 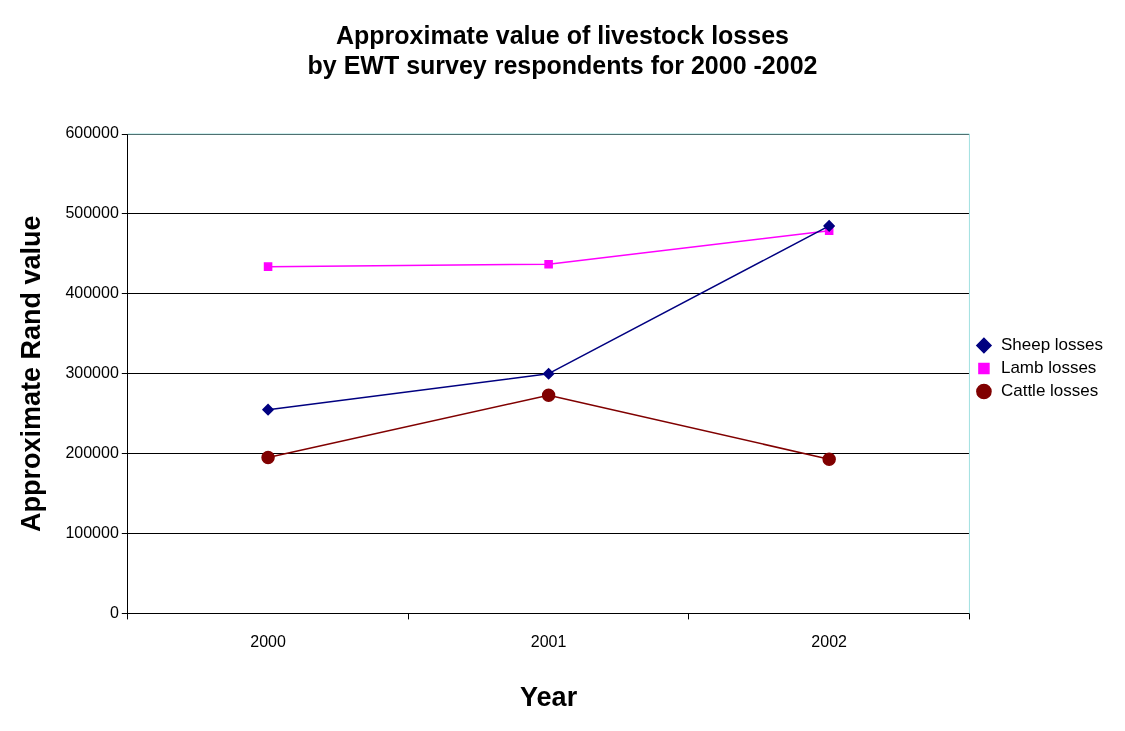 I want to click on y-axis-title: Approximate Rand value, so click(x=30, y=373).